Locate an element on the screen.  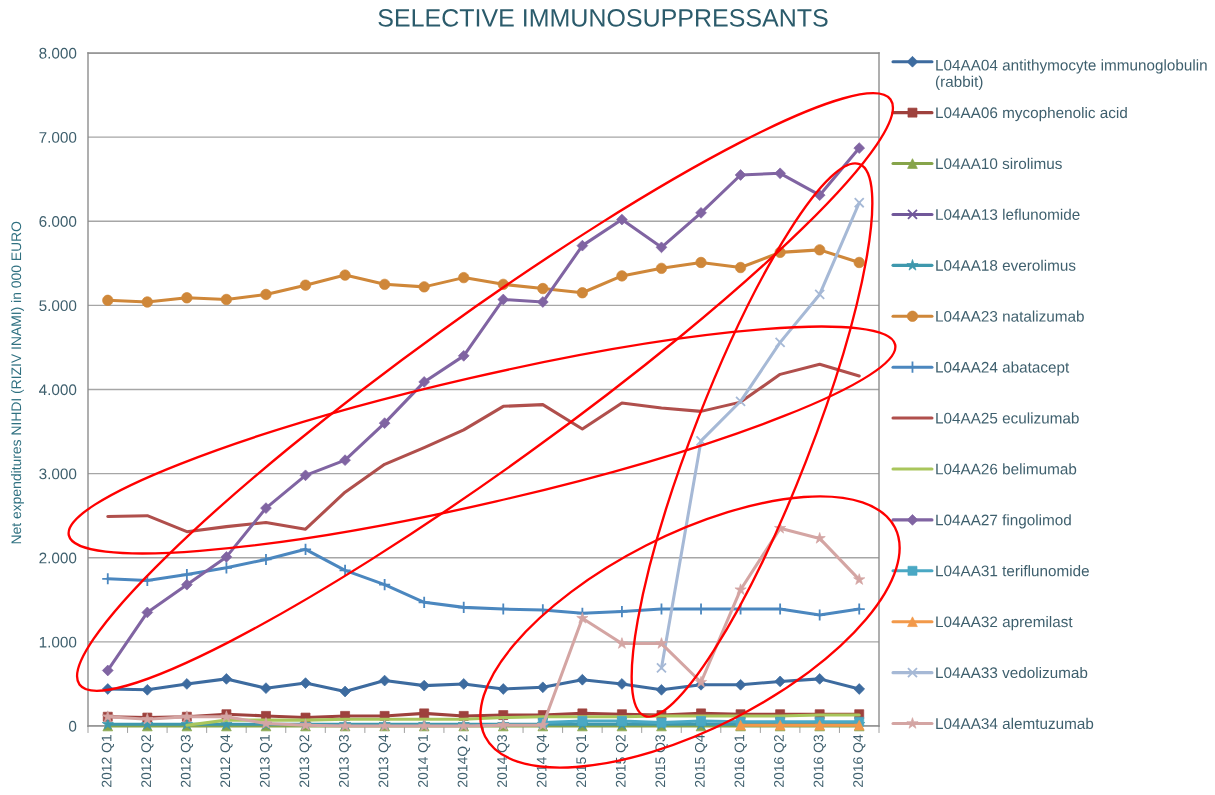
legend-label: L04AA34 alemtuzumab is located at coordinates (1015, 723).